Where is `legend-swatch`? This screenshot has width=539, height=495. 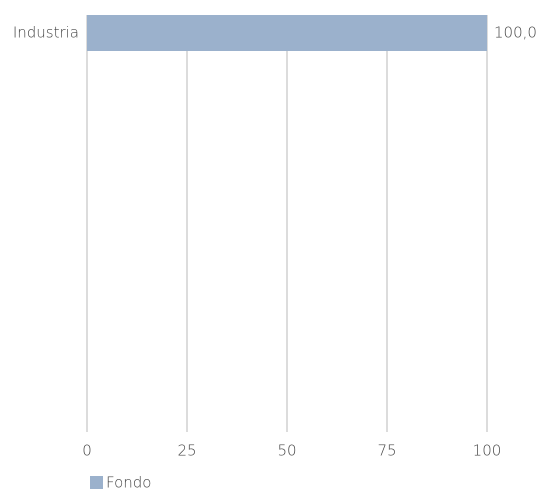 legend-swatch is located at coordinates (96, 482).